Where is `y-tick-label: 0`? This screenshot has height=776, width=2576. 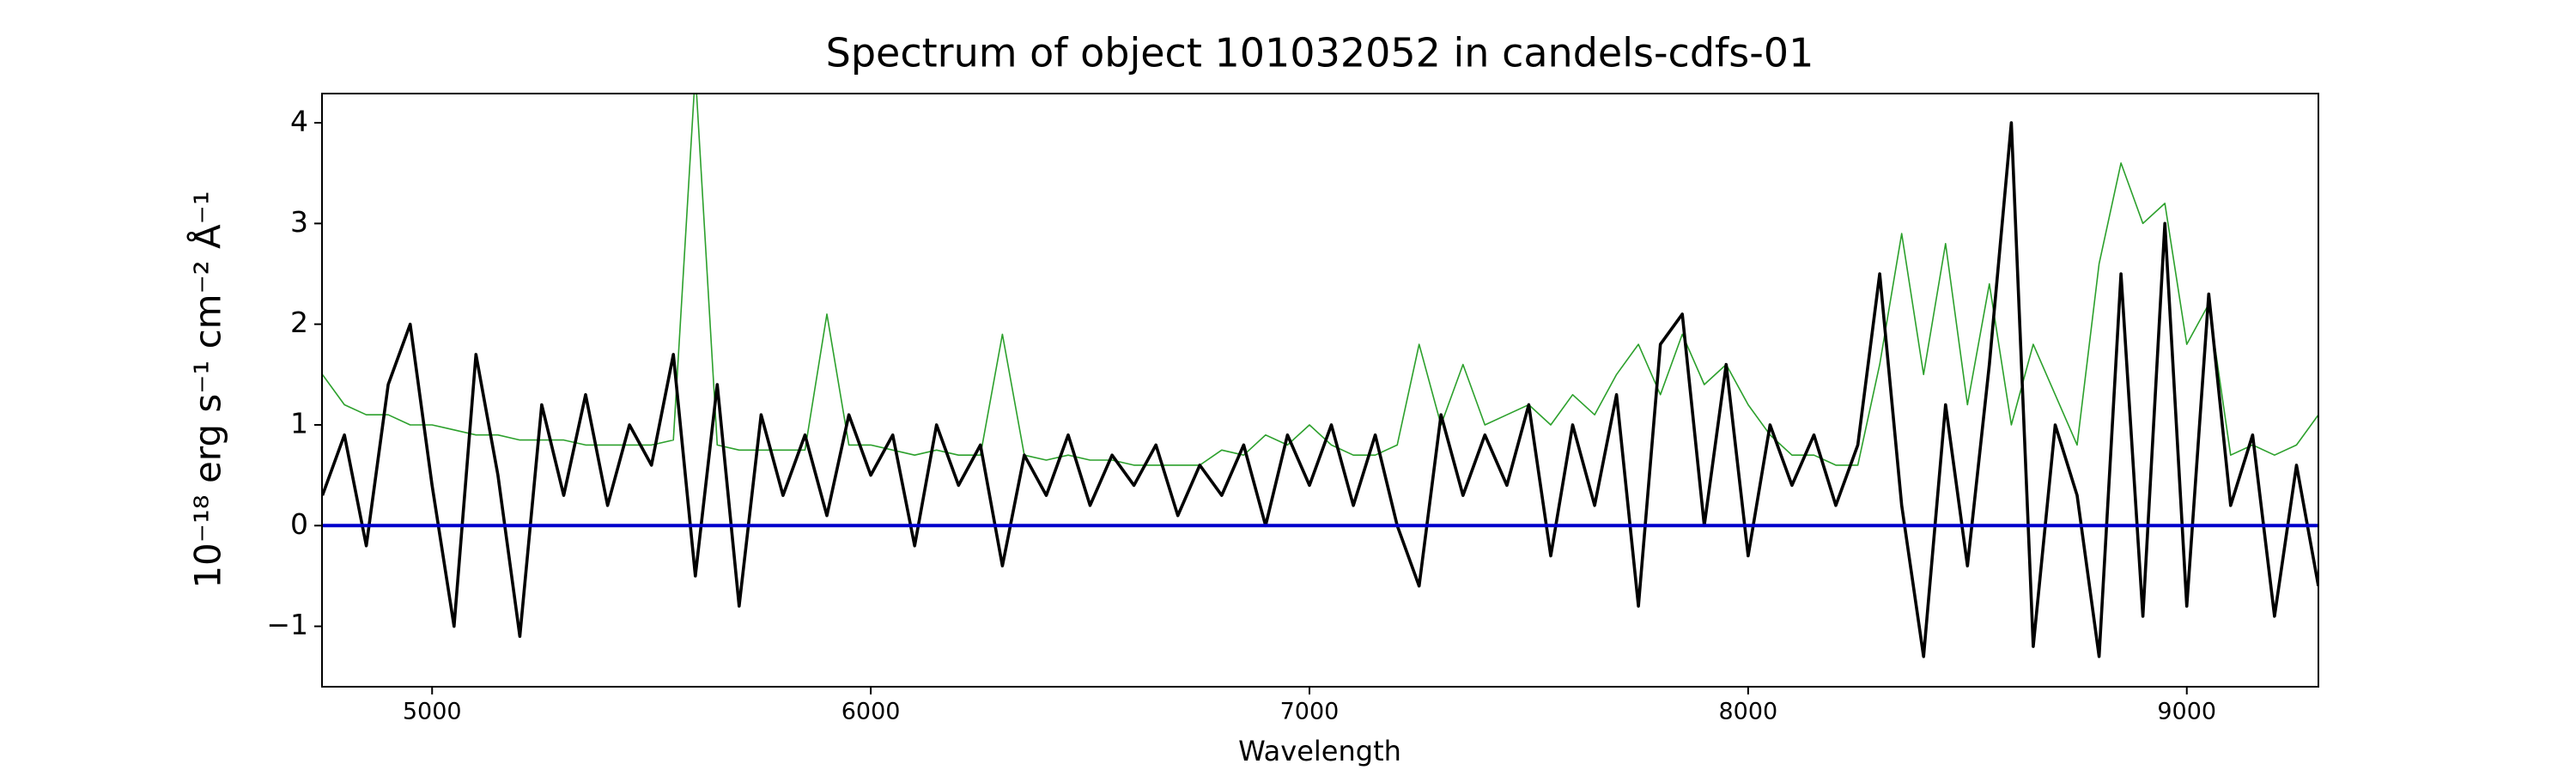
y-tick-label: 0 is located at coordinates (299, 524).